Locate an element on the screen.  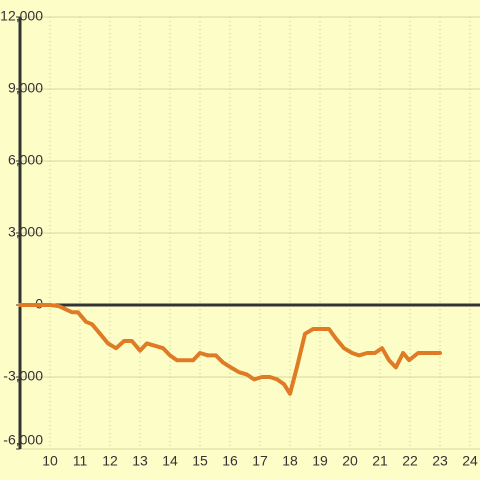
y-tick-label: 12,000 is located at coordinates (21, 16).